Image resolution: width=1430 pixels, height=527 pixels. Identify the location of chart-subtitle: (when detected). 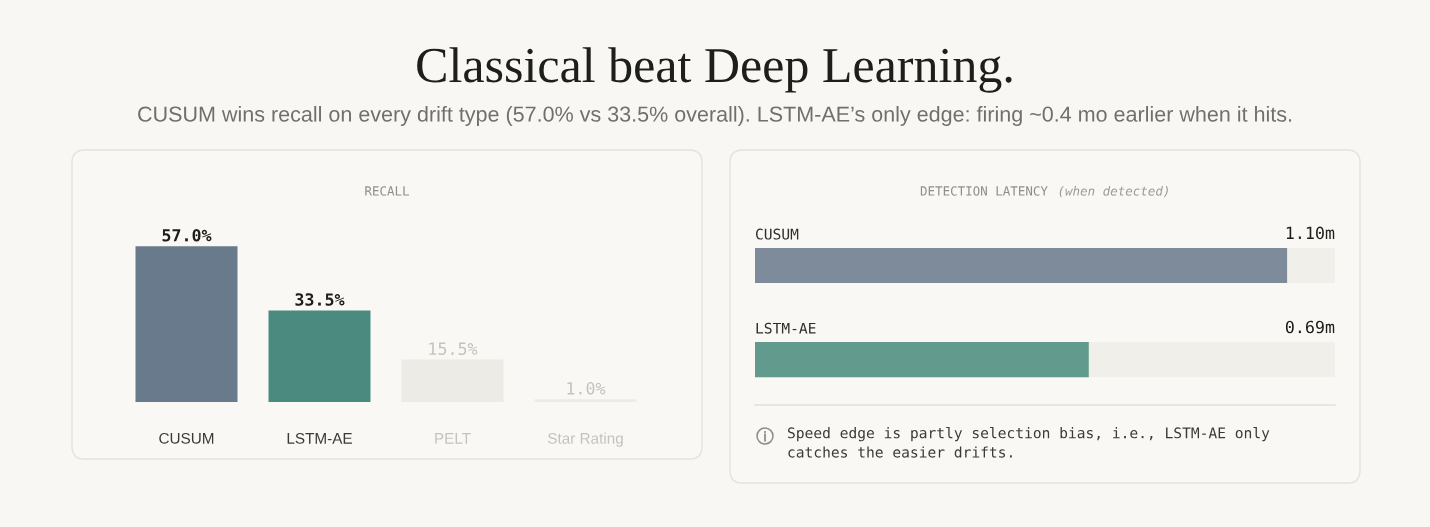
(1113, 191).